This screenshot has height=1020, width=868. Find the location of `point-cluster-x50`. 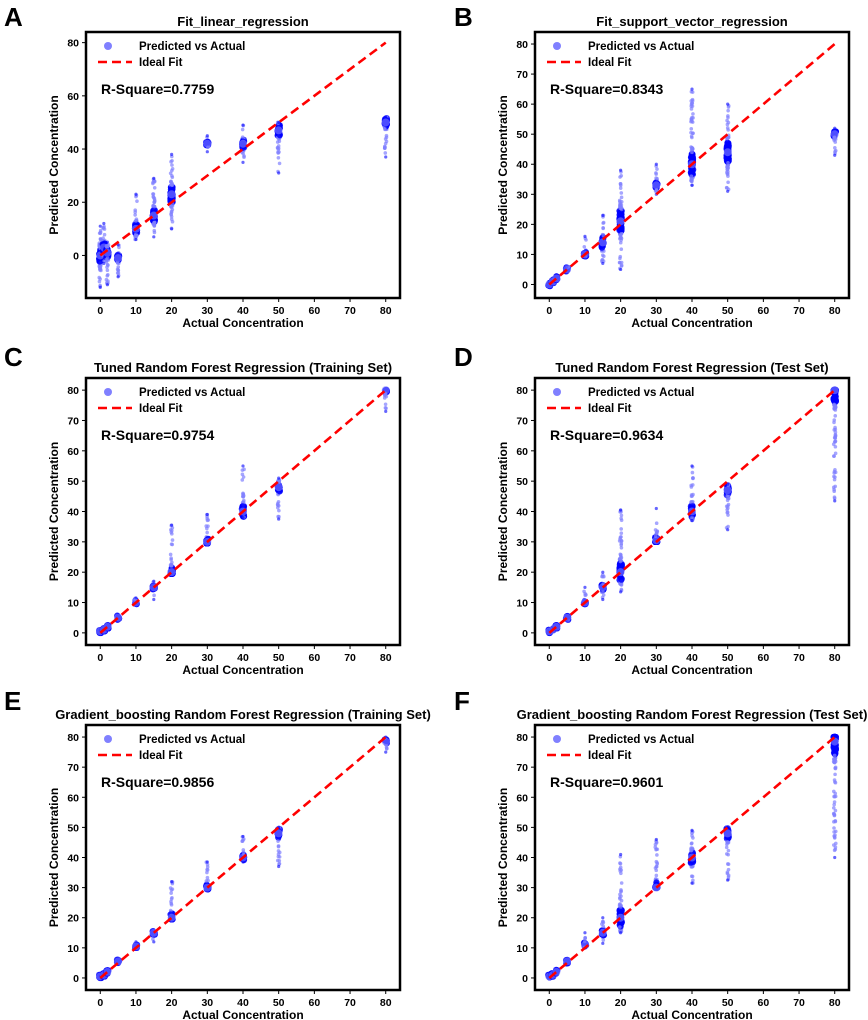

point-cluster-x50 is located at coordinates (278, 847).